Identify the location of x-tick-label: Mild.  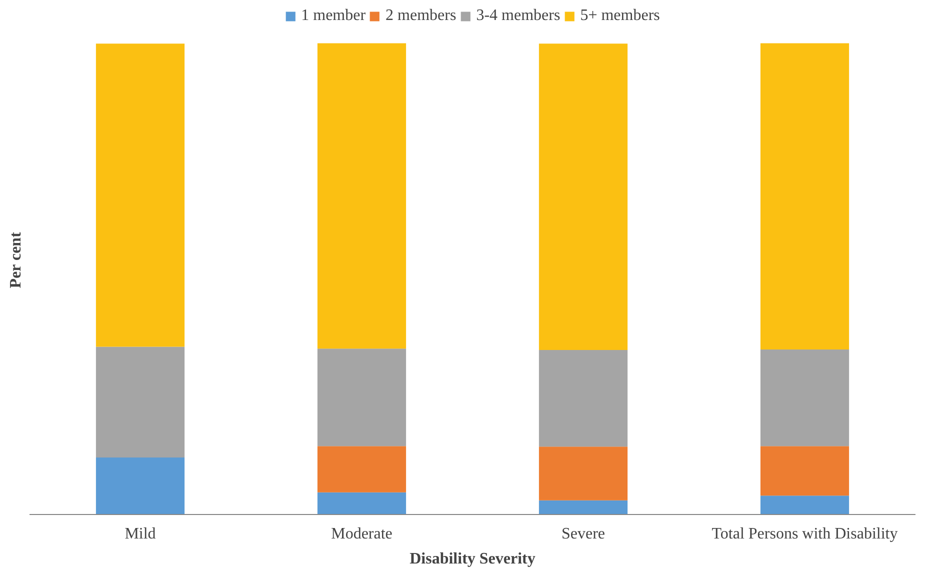
(140, 534).